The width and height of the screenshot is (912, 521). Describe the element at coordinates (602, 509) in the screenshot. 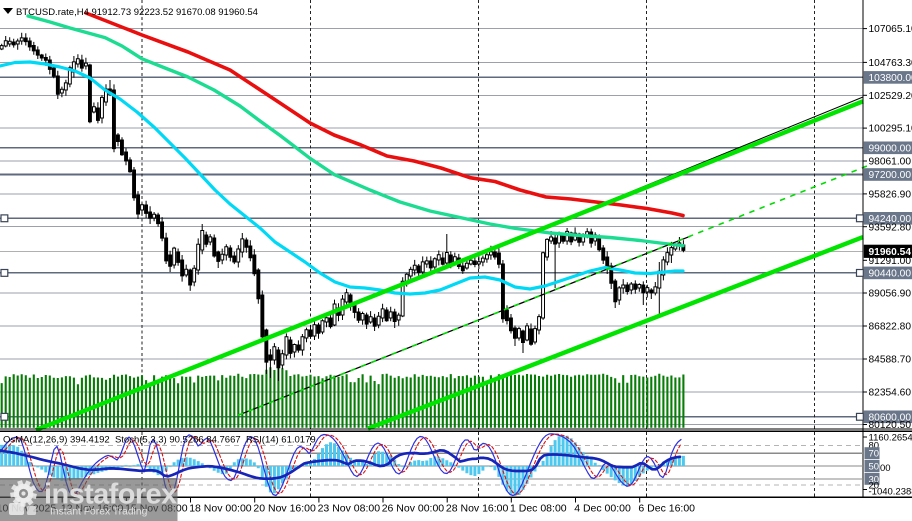

I see `svg-text: 4 Dec 00:00` at that location.